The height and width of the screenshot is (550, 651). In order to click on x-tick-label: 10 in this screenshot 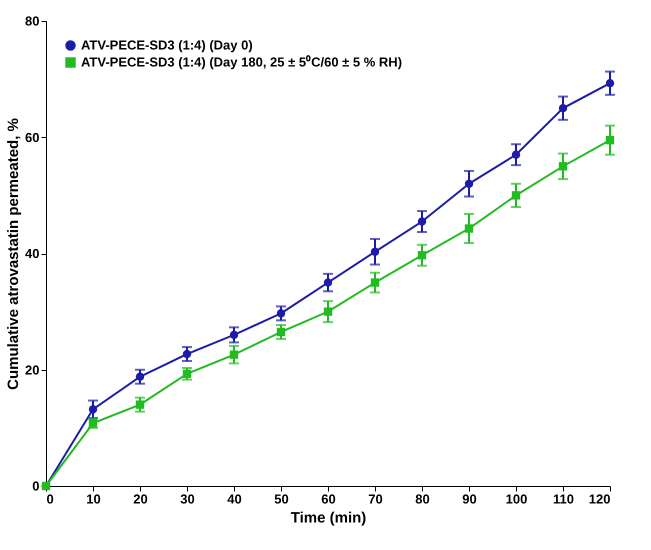, I will do `click(93, 499)`.